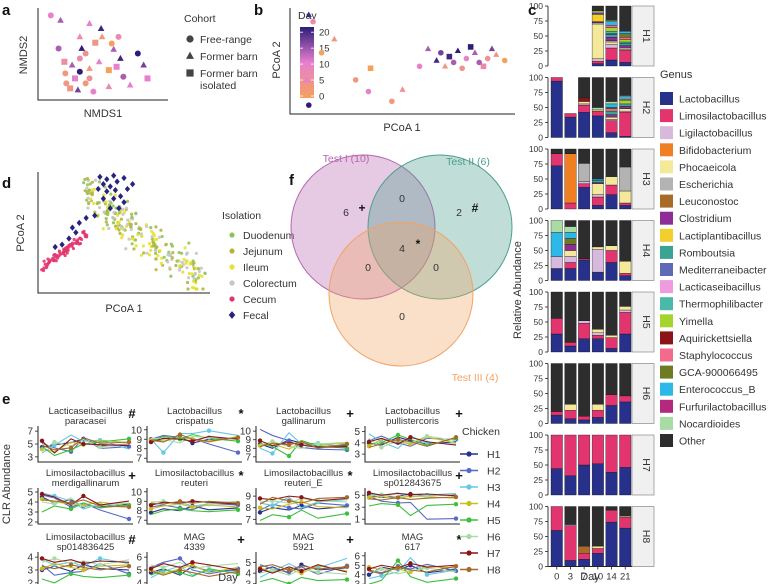 This screenshot has height=584, width=778. I want to click on panel-e-ytick-label: 8, so click(139, 511).